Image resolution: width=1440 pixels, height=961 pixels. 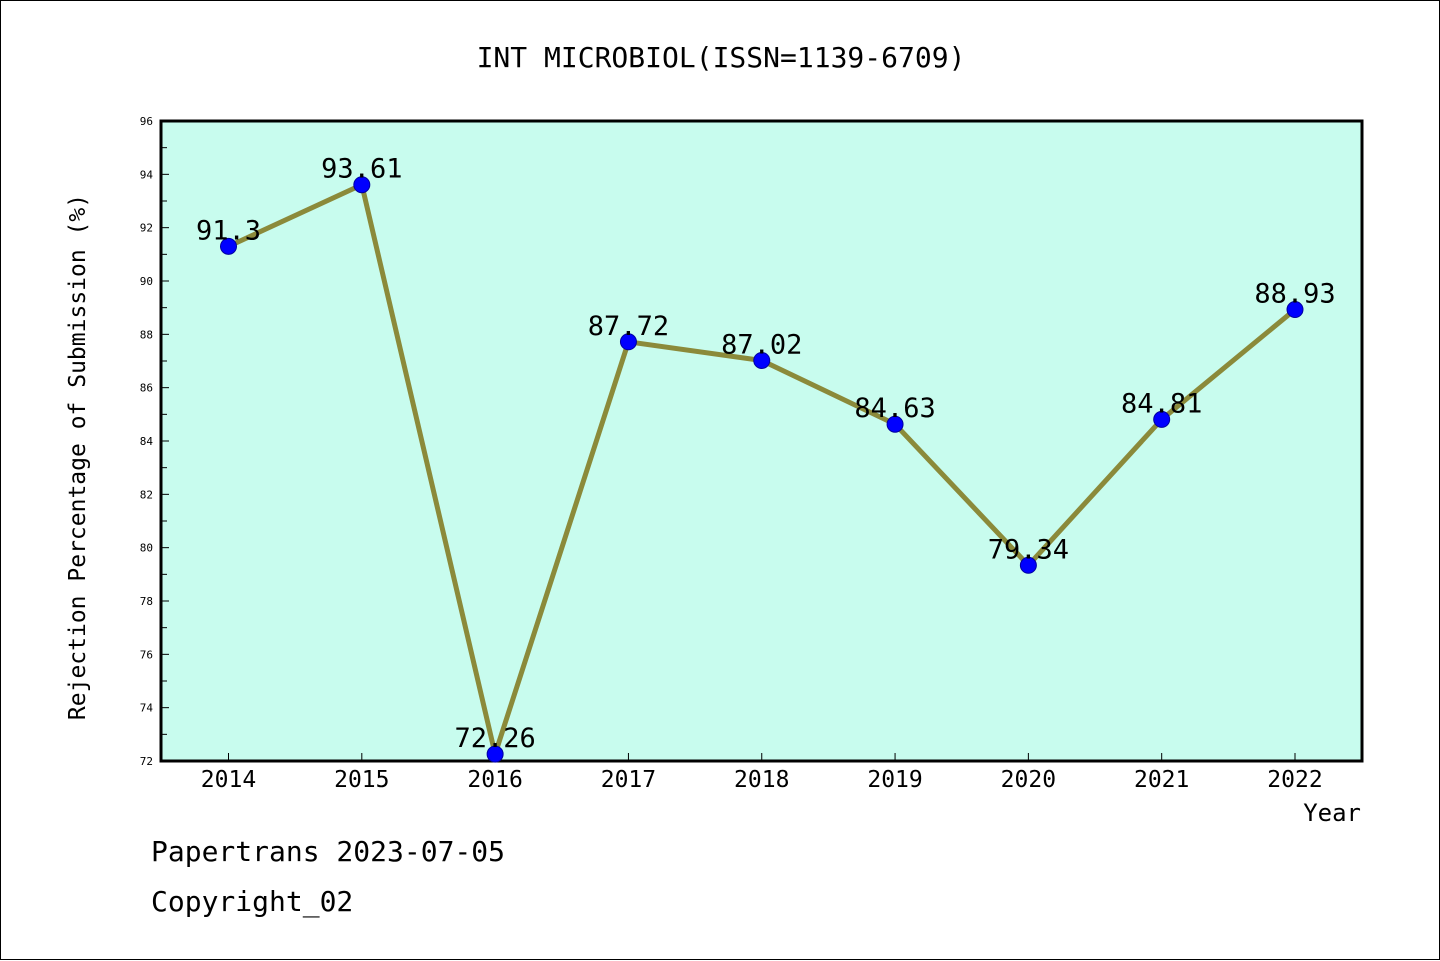 What do you see at coordinates (1294, 780) in the screenshot?
I see `x-tick-label: 2022` at bounding box center [1294, 780].